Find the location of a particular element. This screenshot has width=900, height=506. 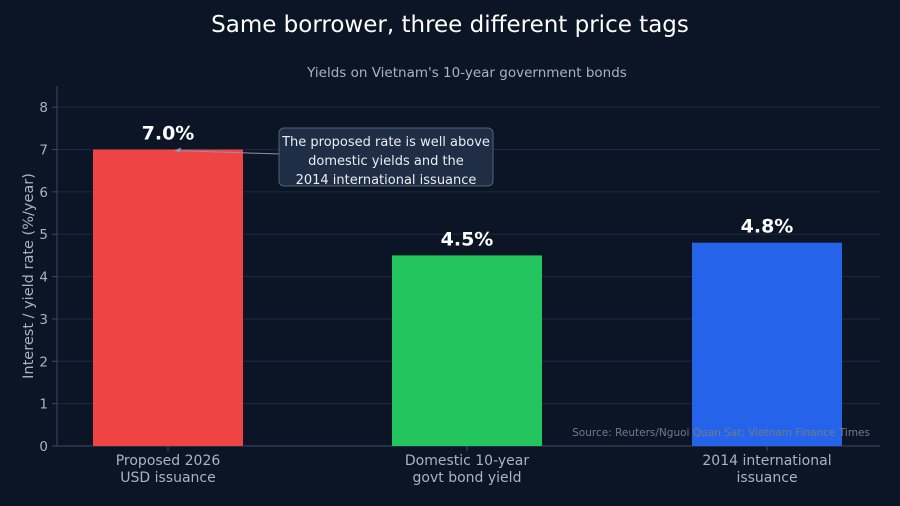

y-tick-label: 5 is located at coordinates (43, 235).